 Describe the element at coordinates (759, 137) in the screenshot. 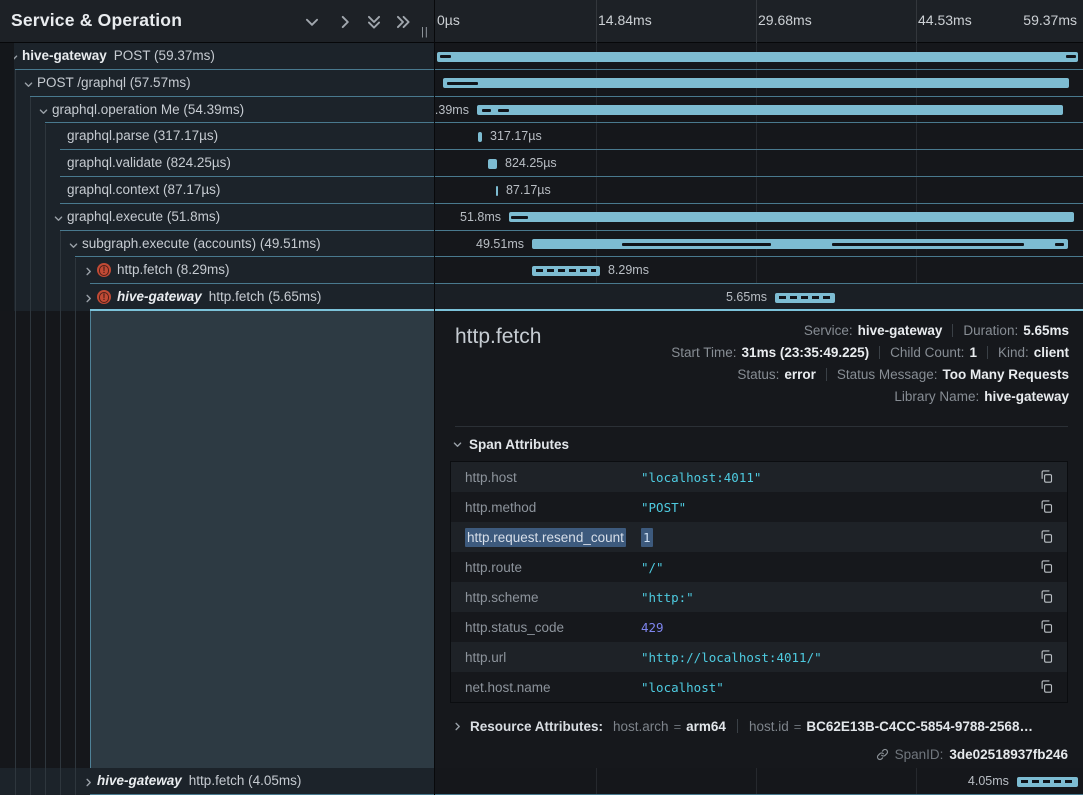

I see `timeline-row: 317.17µs` at that location.